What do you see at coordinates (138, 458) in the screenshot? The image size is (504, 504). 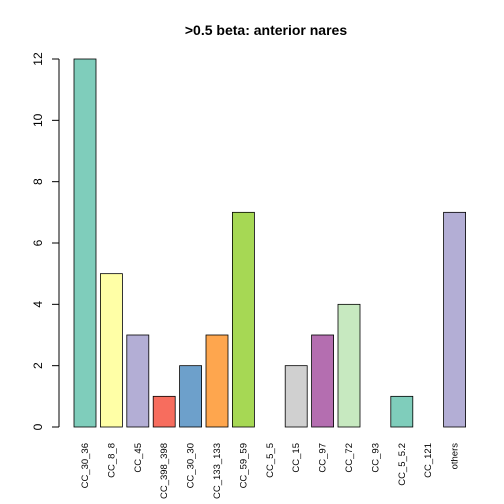 I see `x-tick-label: CC_45` at bounding box center [138, 458].